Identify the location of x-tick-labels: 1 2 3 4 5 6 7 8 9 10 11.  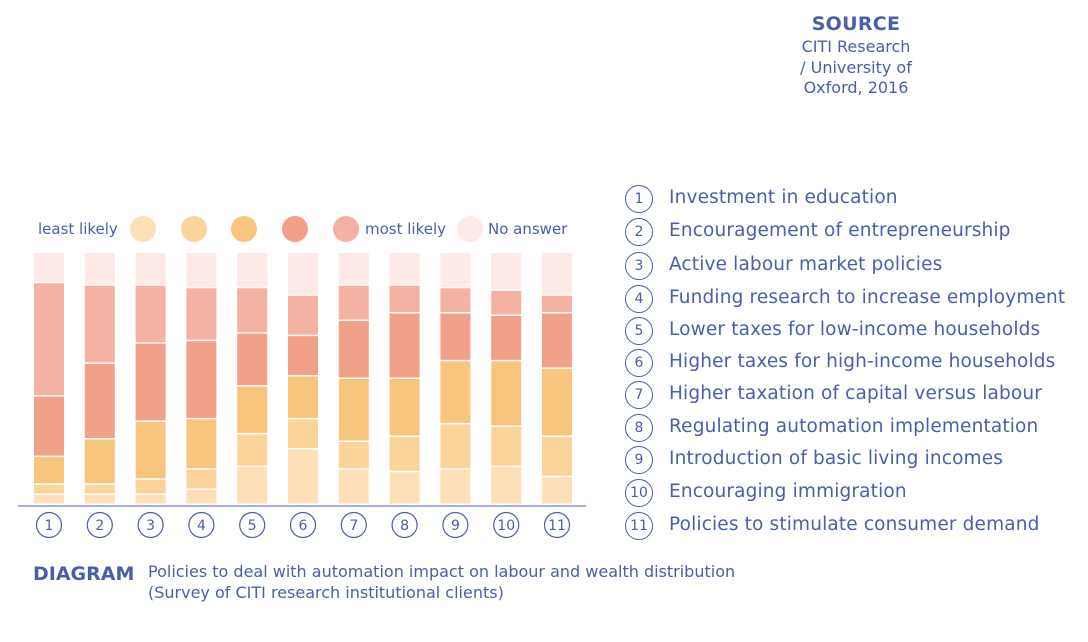
(303, 525).